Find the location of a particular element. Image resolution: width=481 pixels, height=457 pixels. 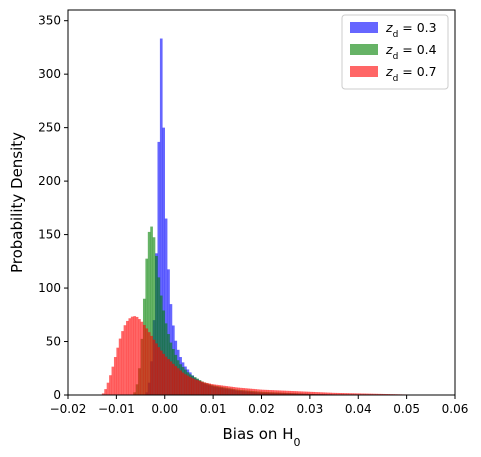

x-axis-label: Bias on H0 is located at coordinates (262, 437).